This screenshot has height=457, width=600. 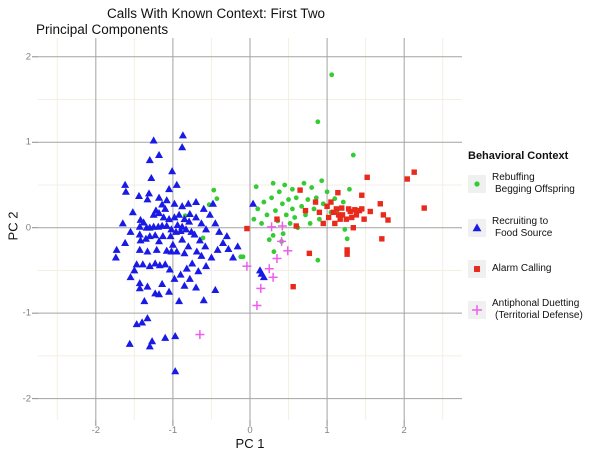 I want to click on legend-label-line: Begging Offspring, so click(x=535, y=189).